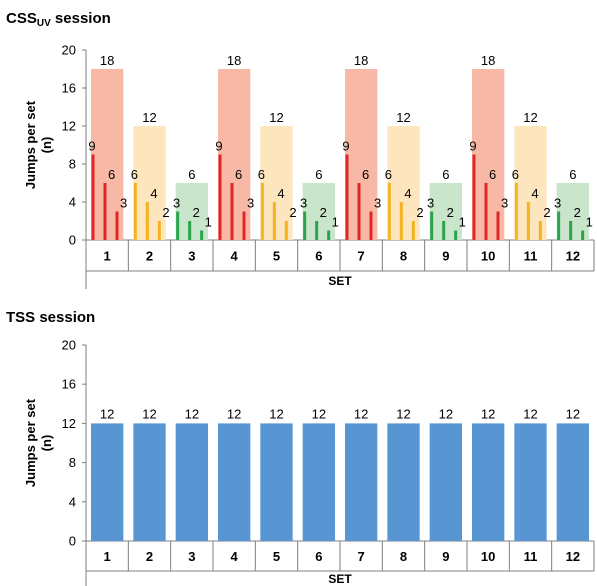 The height and width of the screenshot is (586, 597). Describe the element at coordinates (340, 579) in the screenshot. I see `chart2-x-axis-label: SET` at that location.